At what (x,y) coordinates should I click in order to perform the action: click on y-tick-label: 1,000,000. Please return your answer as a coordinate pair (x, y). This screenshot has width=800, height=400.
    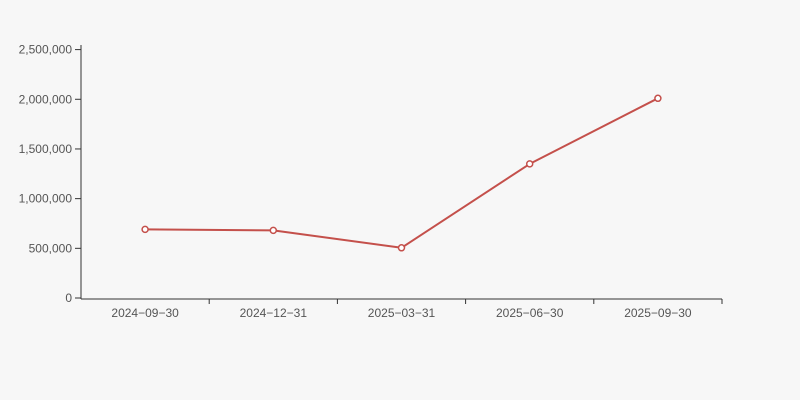
    Looking at the image, I should click on (46, 199).